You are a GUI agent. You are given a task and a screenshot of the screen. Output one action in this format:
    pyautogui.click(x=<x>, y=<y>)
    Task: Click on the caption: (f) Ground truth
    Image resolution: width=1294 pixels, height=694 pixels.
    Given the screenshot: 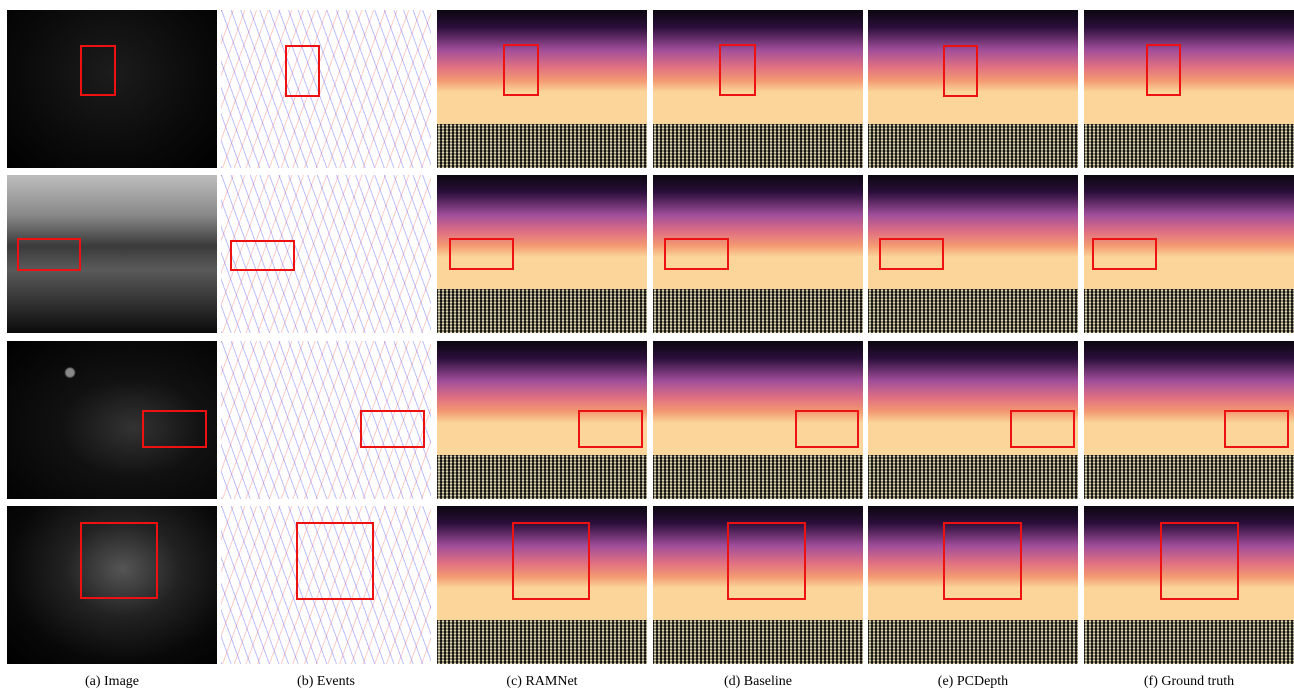 What is the action you would take?
    pyautogui.click(x=1189, y=681)
    